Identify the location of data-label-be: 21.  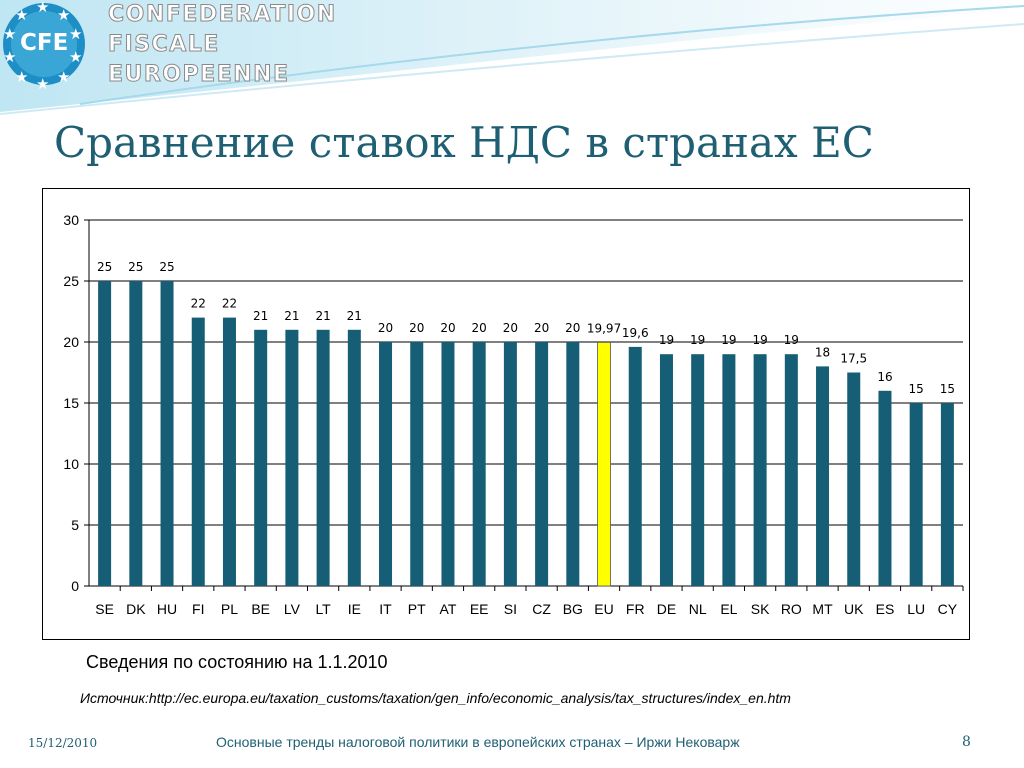
(260, 316).